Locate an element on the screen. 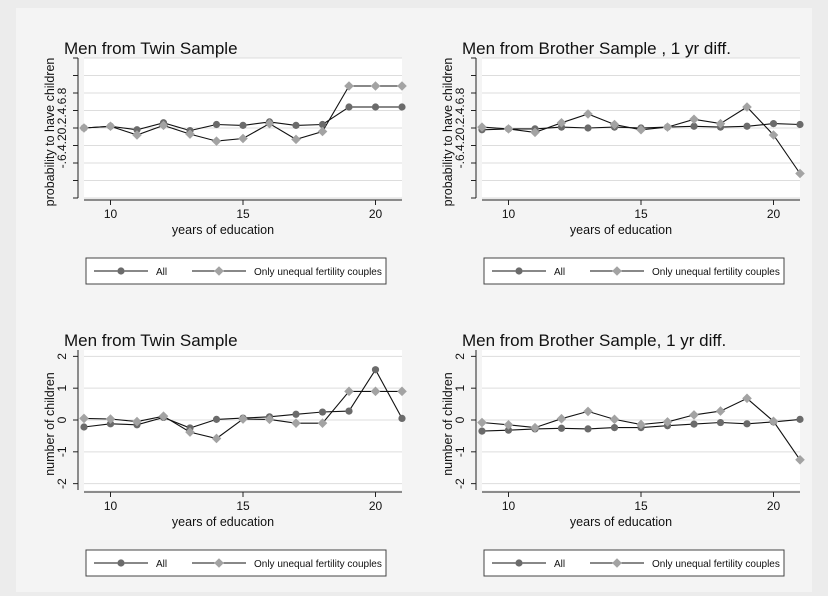 The height and width of the screenshot is (596, 828). legend-marker-unequal is located at coordinates (219, 271).